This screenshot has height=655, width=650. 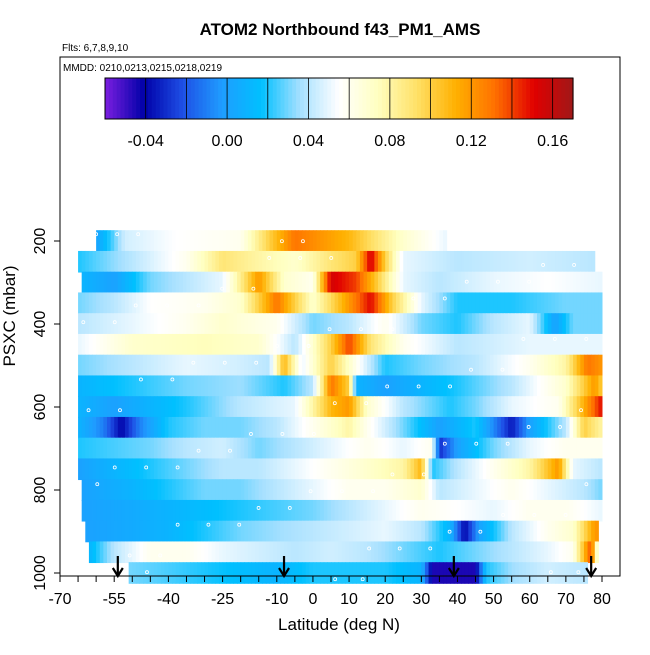 I want to click on x-tick-label: -40, so click(x=168, y=599).